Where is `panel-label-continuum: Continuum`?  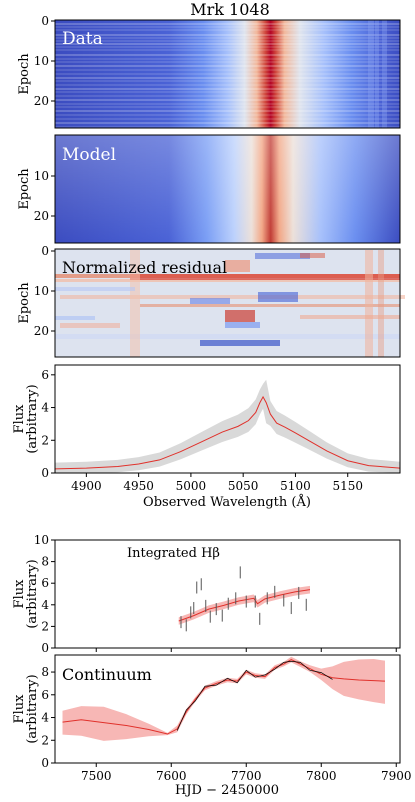 panel-label-continuum: Continuum is located at coordinates (107, 674).